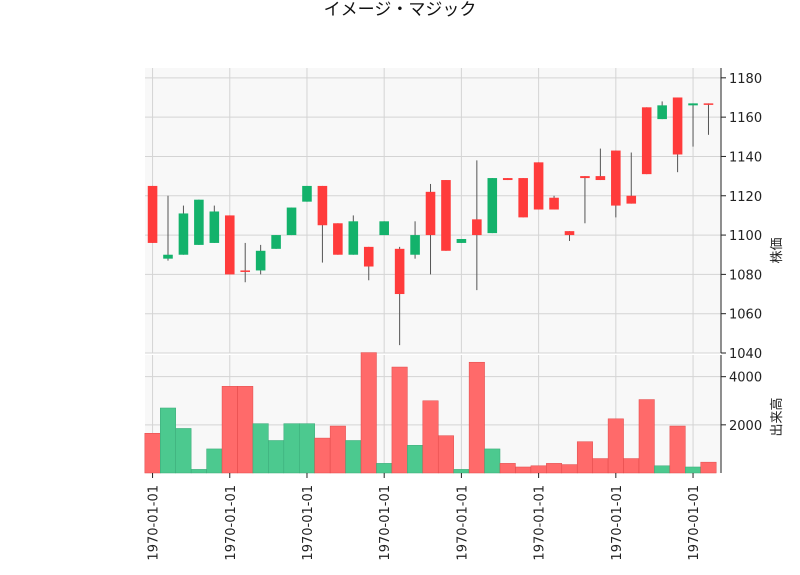 The image size is (800, 575). I want to click on price-tick-label: 1180, so click(745, 79).